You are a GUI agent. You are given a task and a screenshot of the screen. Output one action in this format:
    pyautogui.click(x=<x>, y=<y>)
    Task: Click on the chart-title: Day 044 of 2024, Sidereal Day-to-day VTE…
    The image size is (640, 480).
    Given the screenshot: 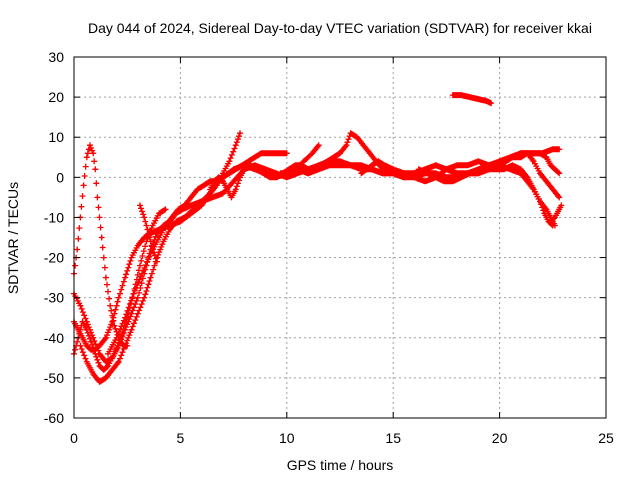 What is the action you would take?
    pyautogui.click(x=340, y=28)
    